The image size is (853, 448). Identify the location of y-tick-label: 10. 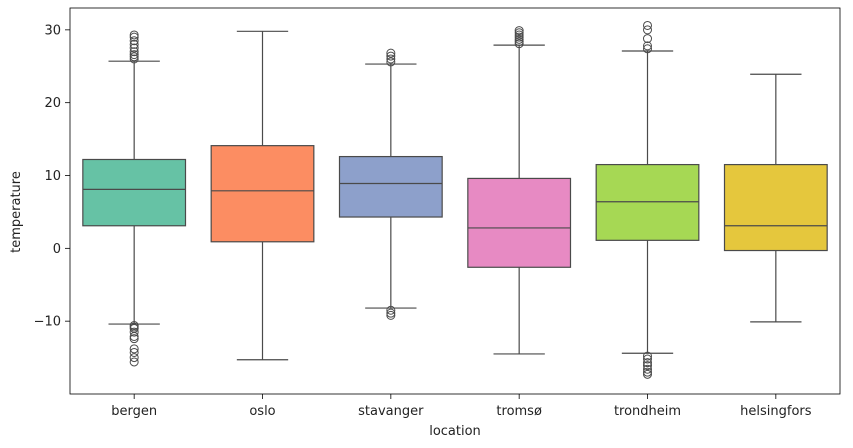
(52, 176).